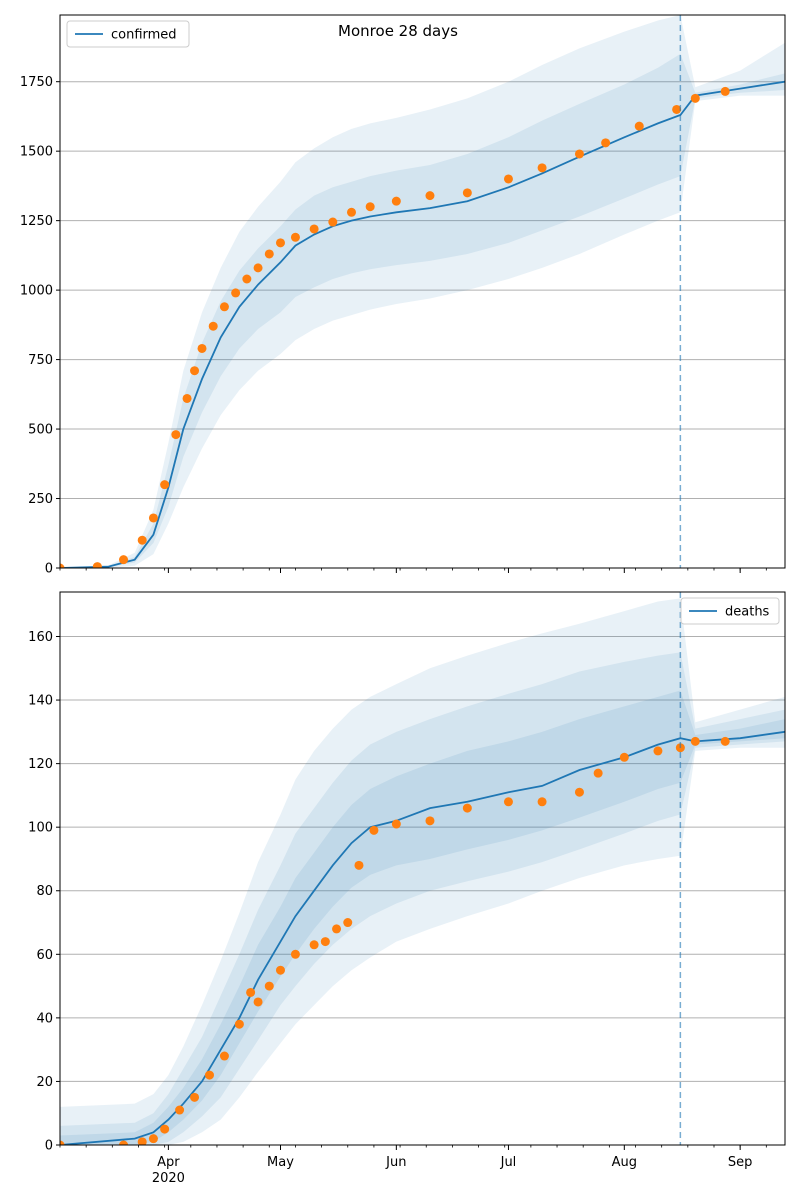 The width and height of the screenshot is (800, 1200). Describe the element at coordinates (508, 1162) in the screenshot. I see `x-tick-label: Jul` at that location.